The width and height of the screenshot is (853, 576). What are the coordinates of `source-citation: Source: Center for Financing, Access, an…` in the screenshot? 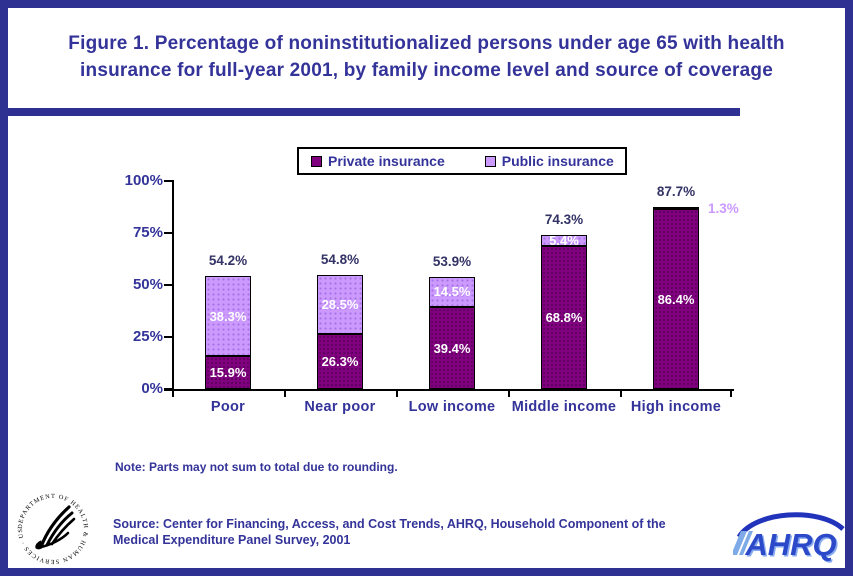 It's located at (428, 532).